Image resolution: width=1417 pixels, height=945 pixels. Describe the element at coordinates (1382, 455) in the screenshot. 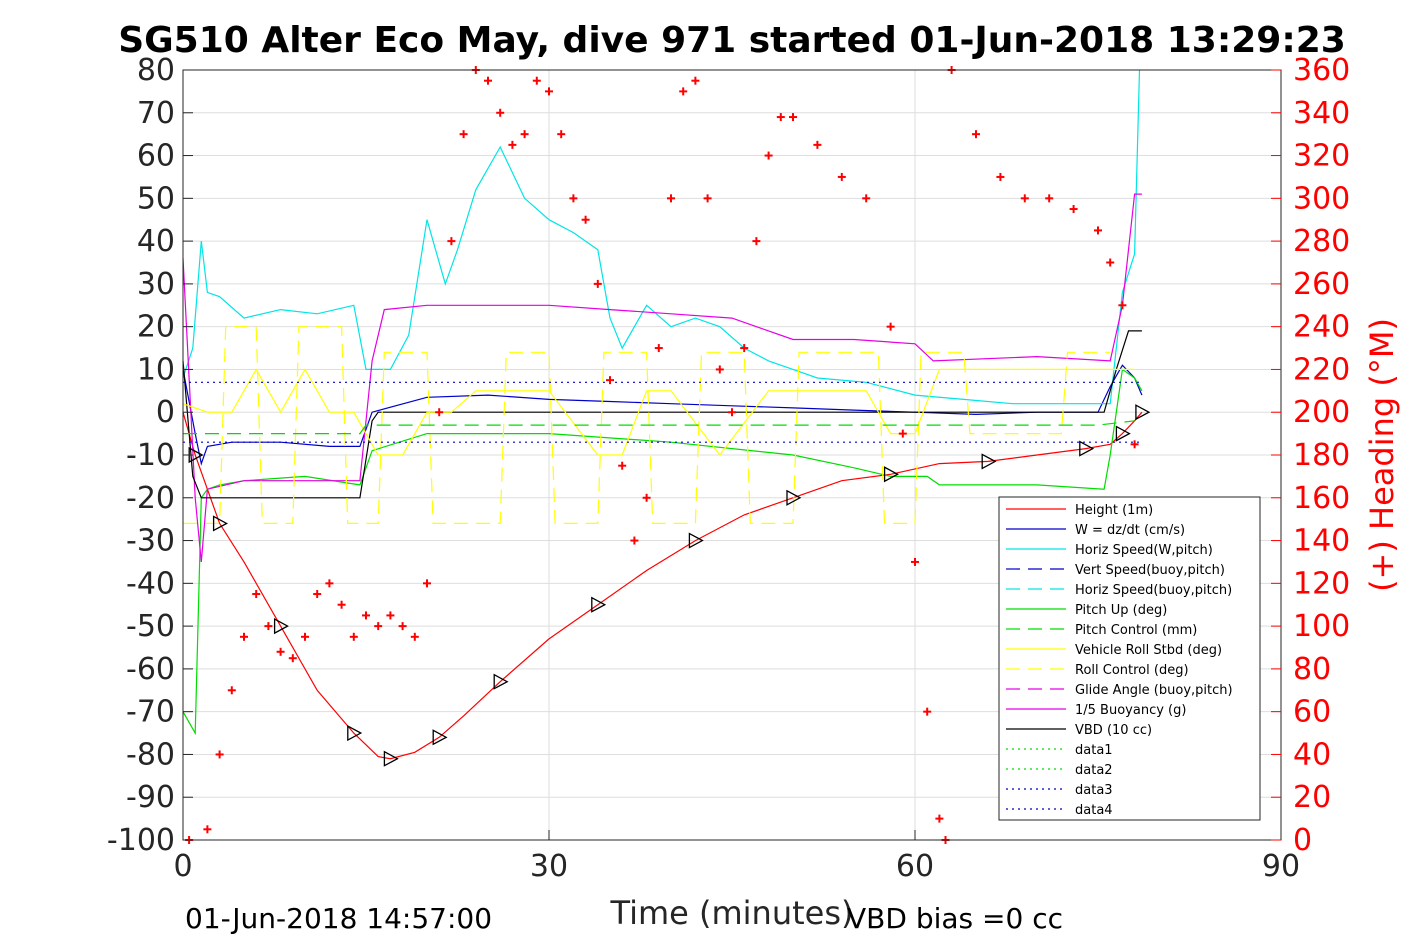

I see `y-right-axis-label: (+) Heading (°M)` at that location.